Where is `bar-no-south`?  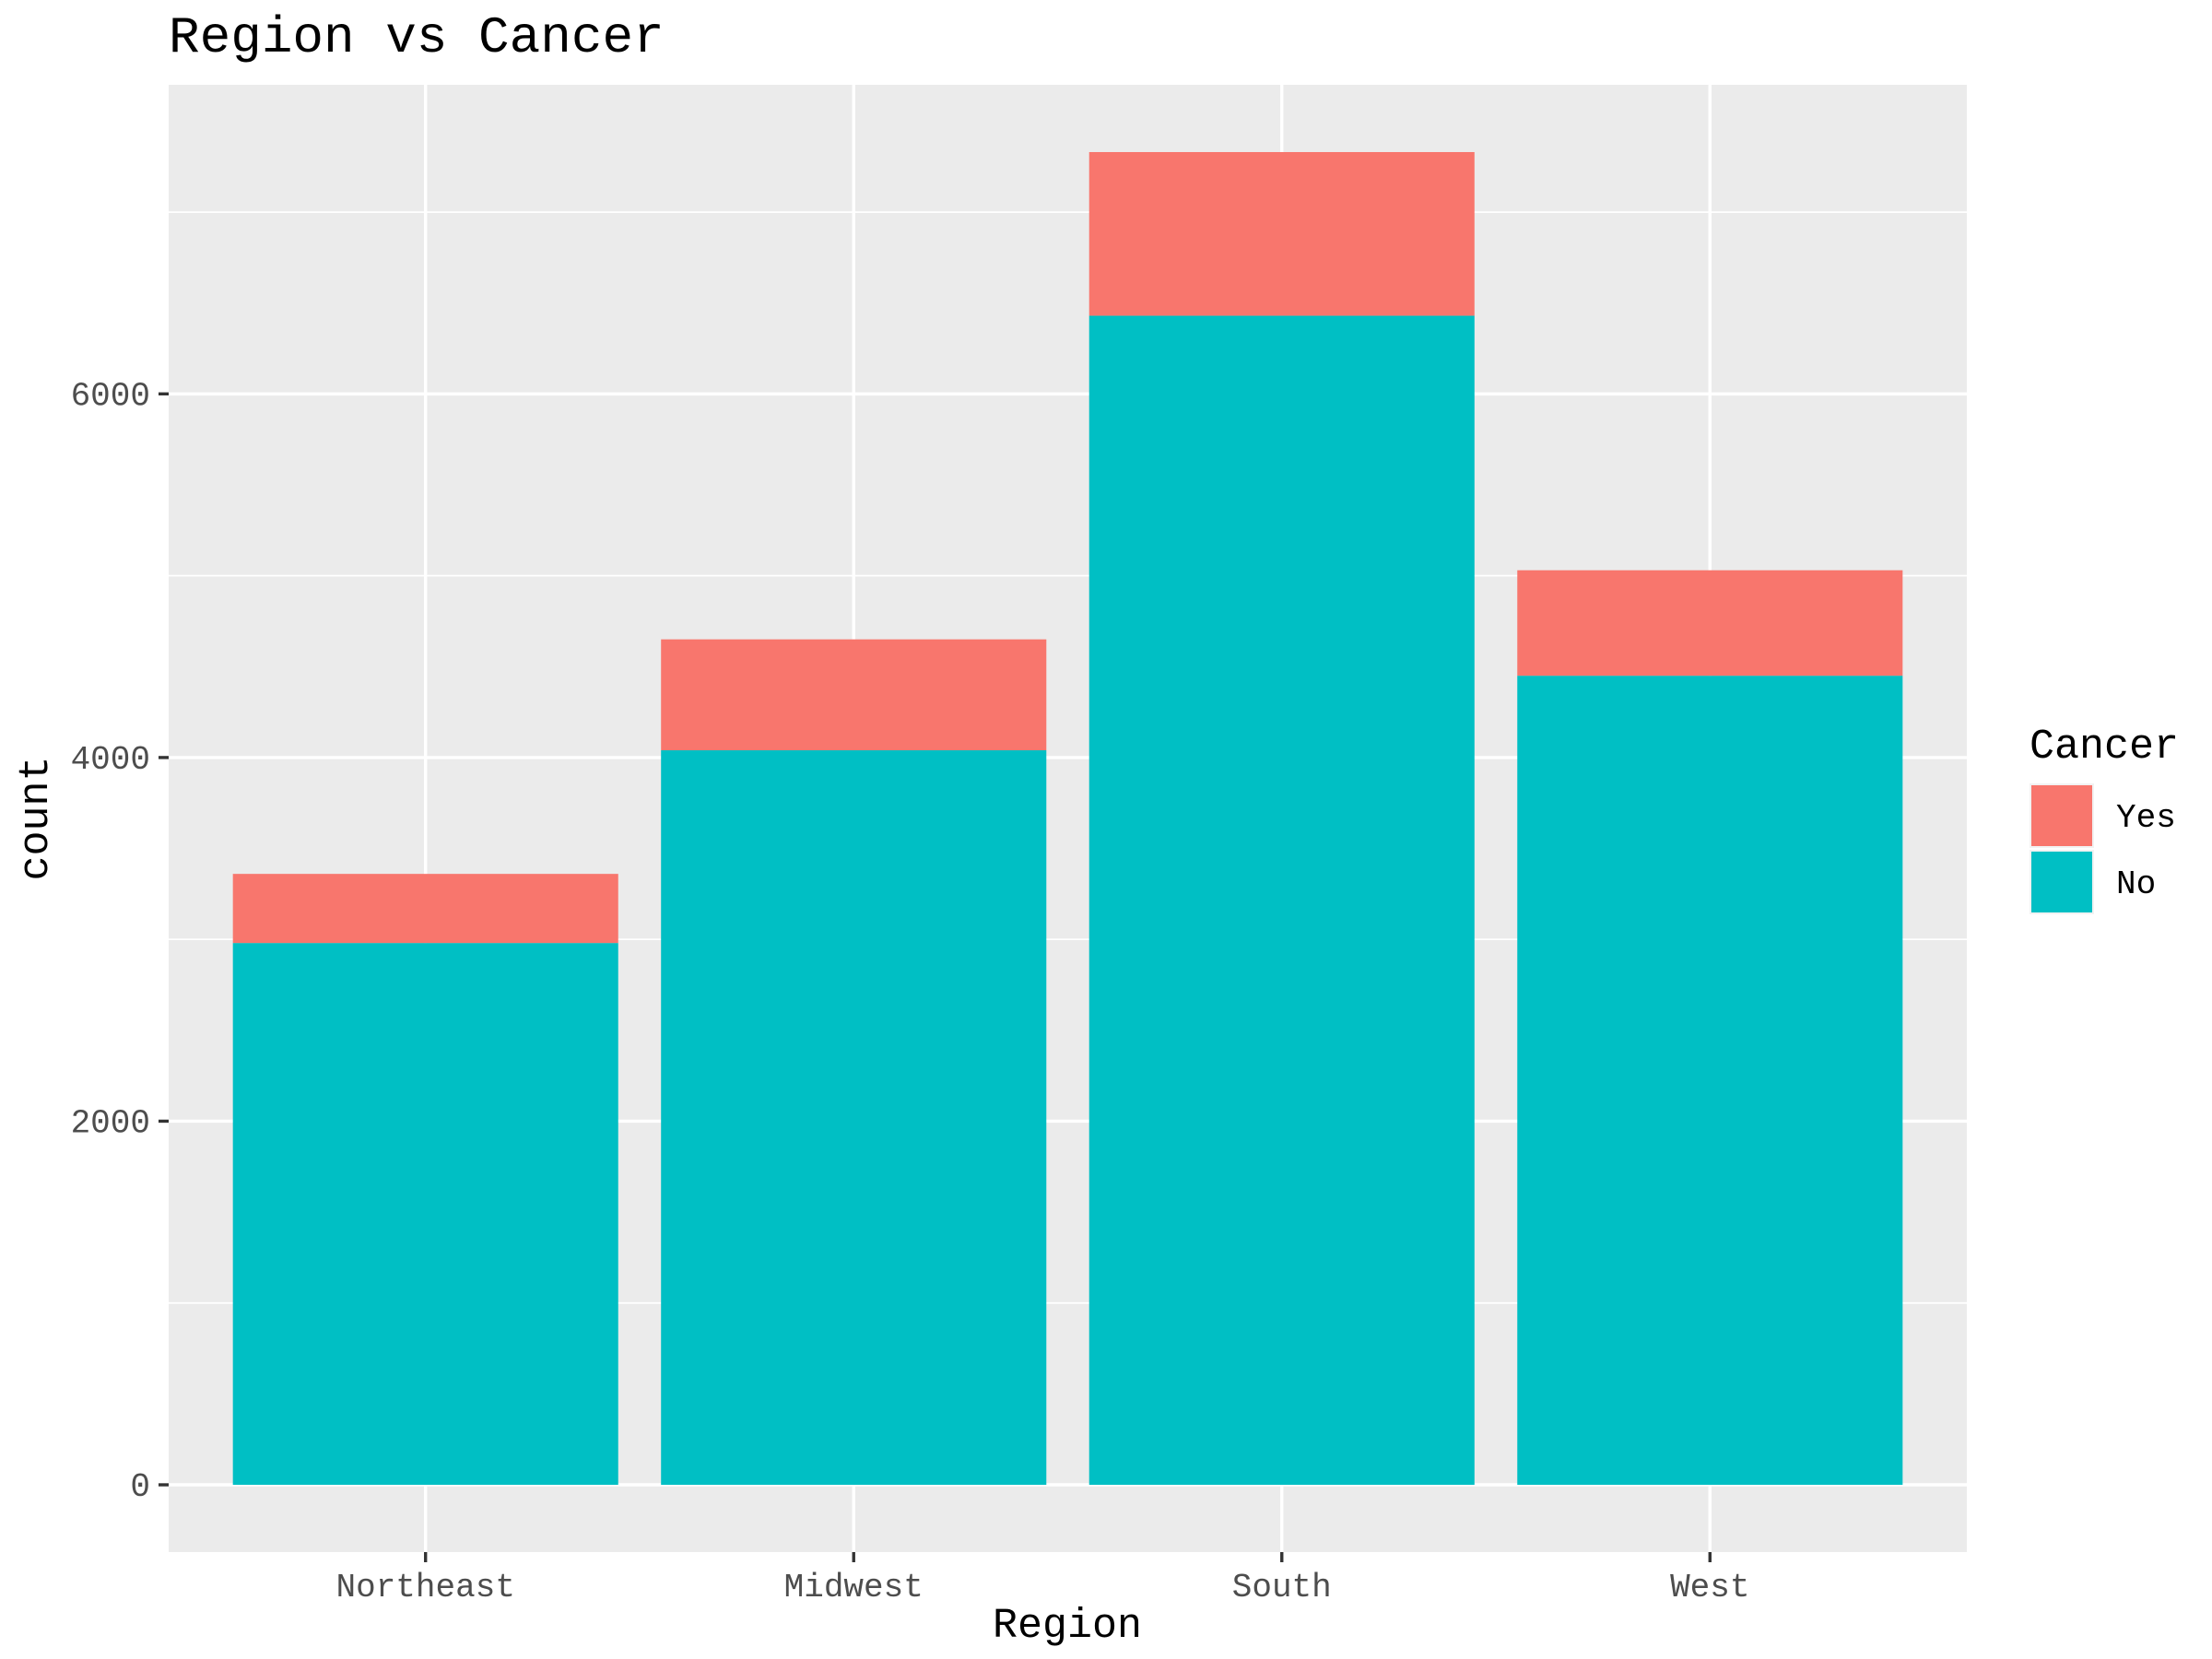
bar-no-south is located at coordinates (1281, 900).